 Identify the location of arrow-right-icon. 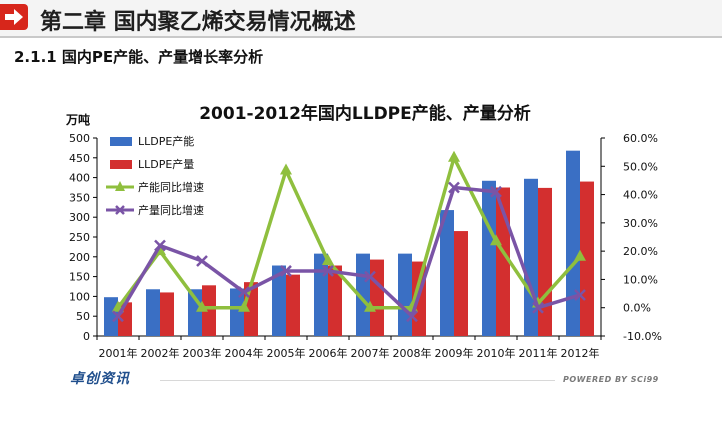
(14, 17).